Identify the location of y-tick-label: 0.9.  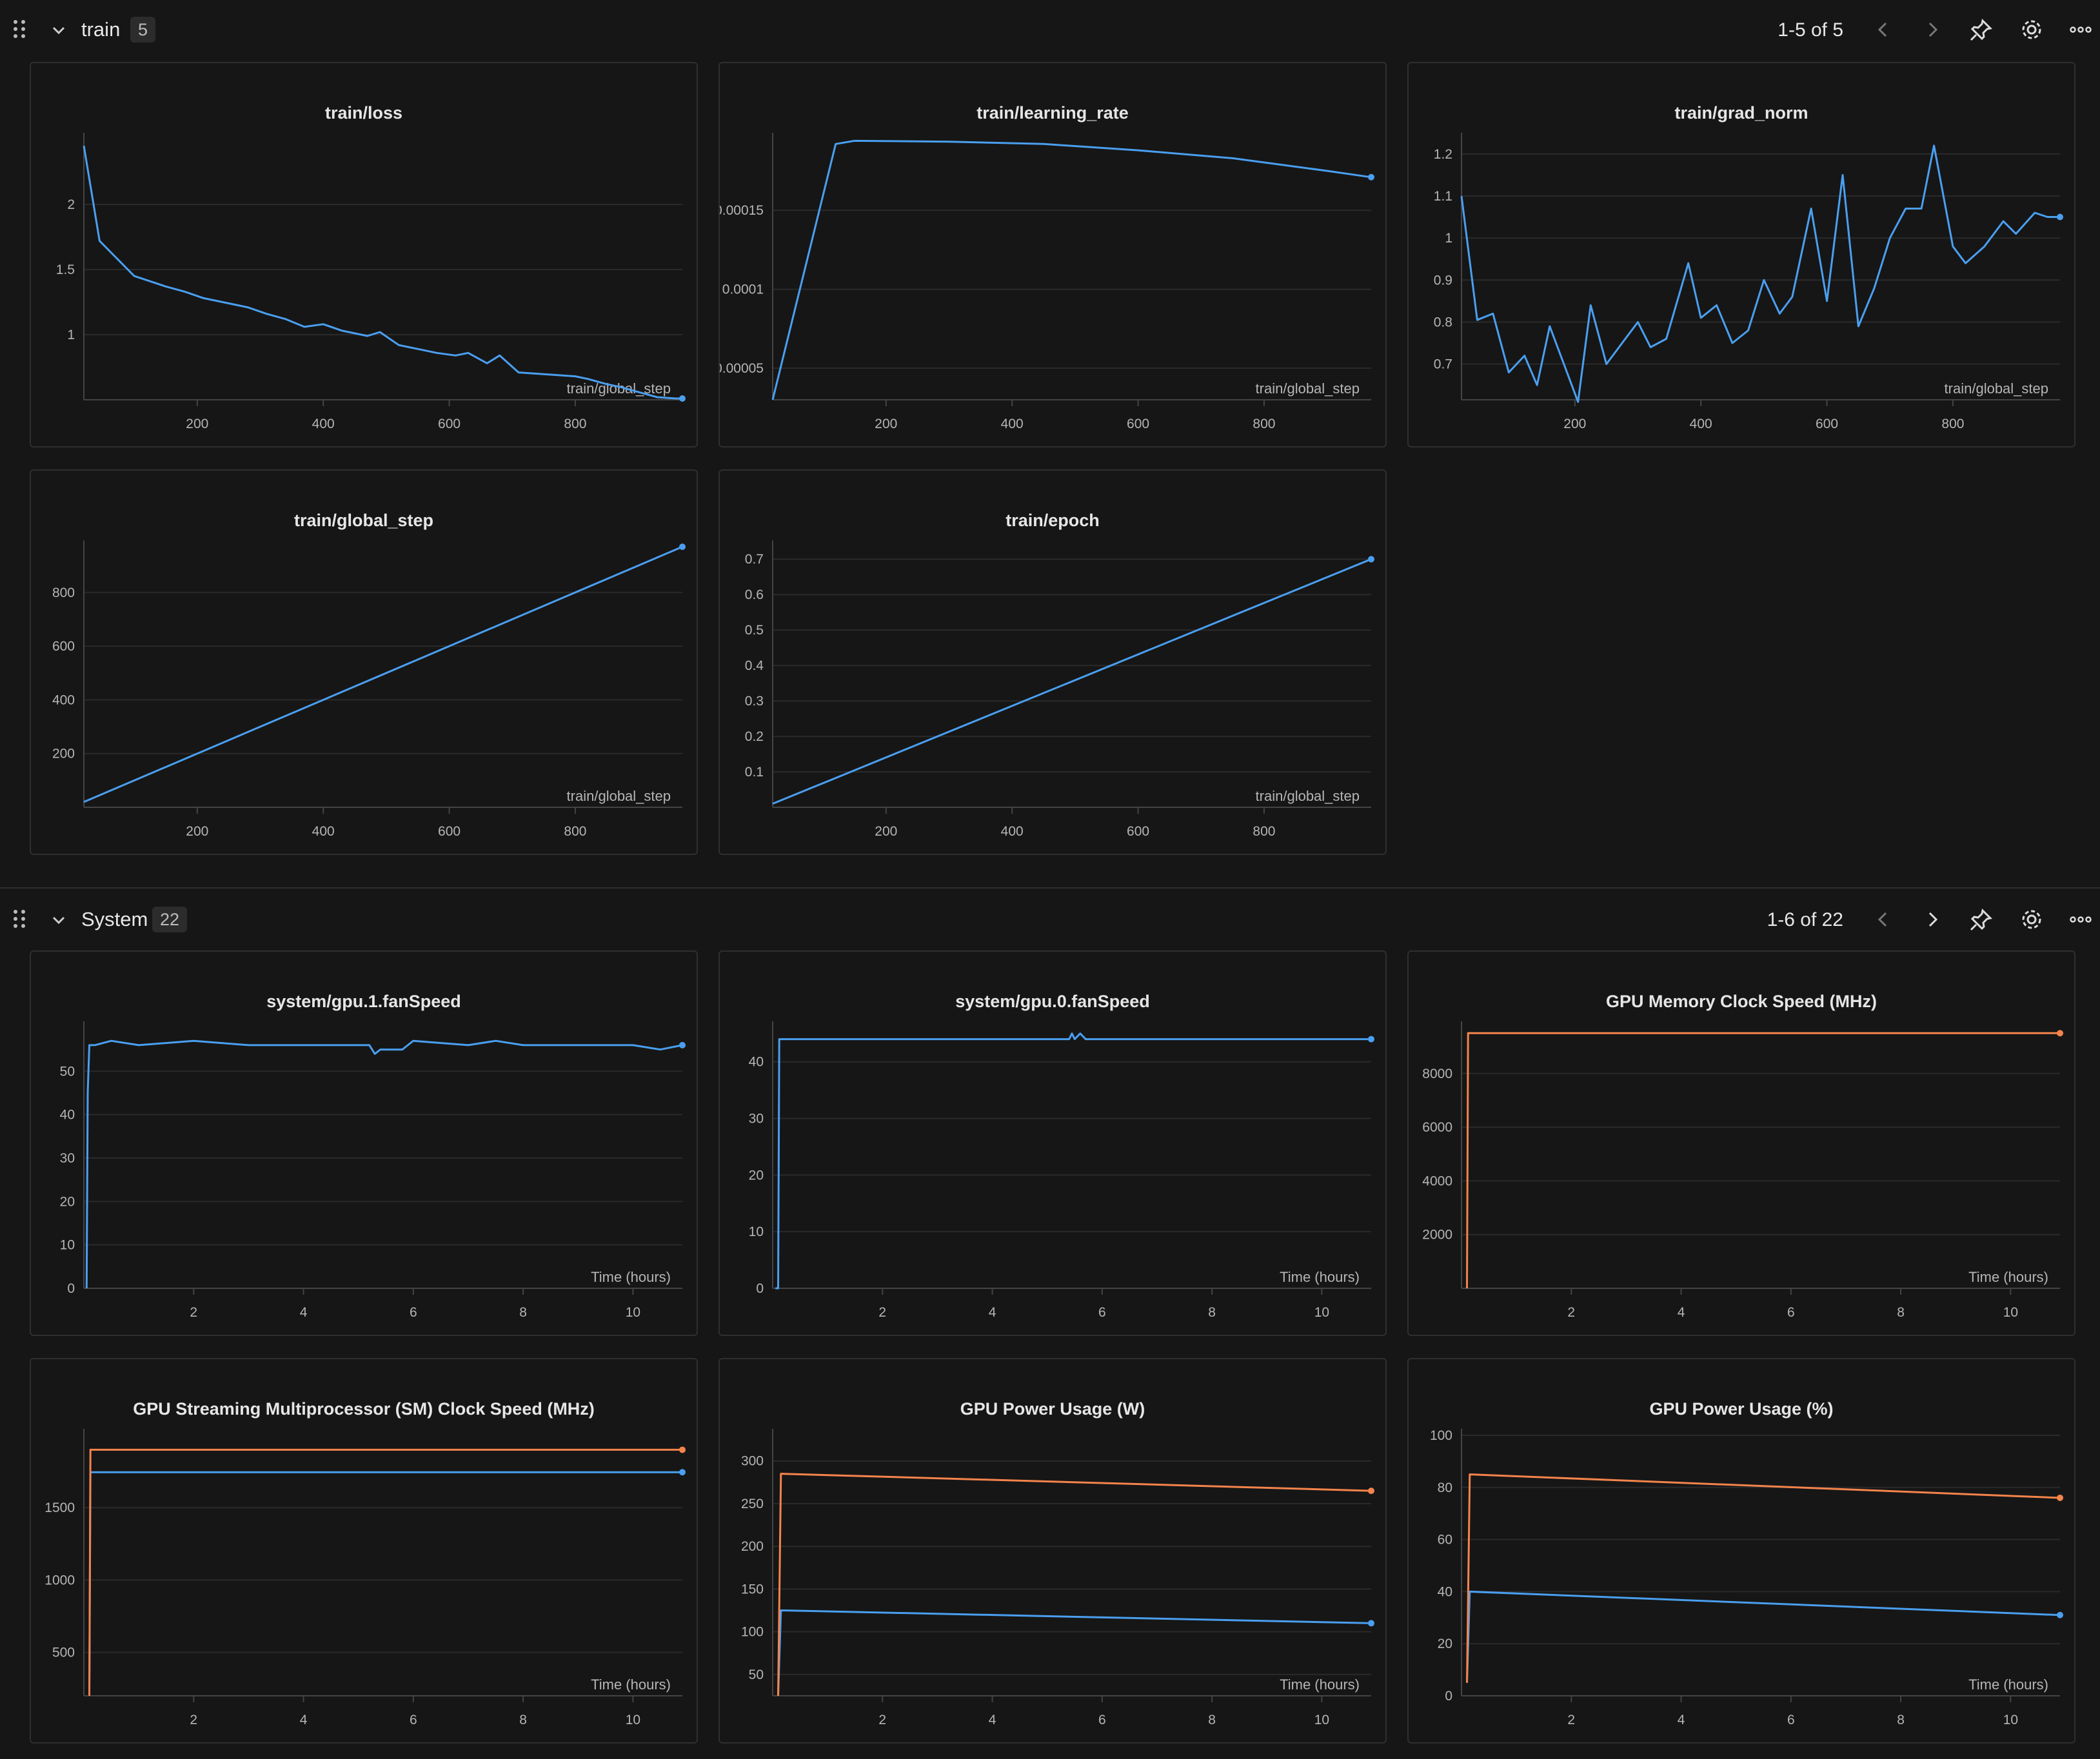
(1443, 280).